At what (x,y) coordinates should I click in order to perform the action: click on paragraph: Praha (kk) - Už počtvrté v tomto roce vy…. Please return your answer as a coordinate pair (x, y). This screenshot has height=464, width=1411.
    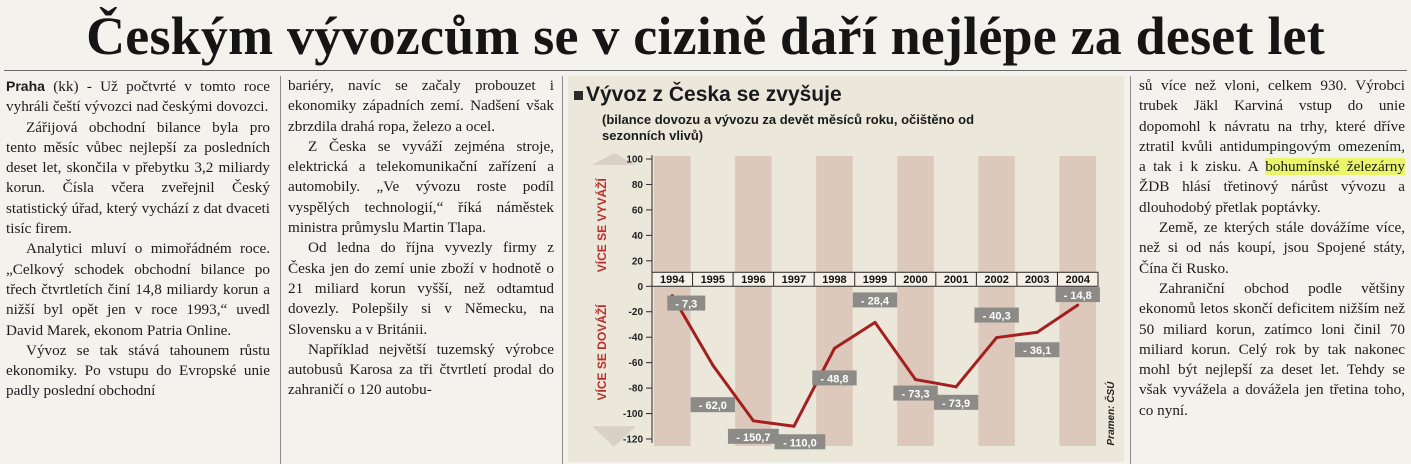
    Looking at the image, I should click on (138, 97).